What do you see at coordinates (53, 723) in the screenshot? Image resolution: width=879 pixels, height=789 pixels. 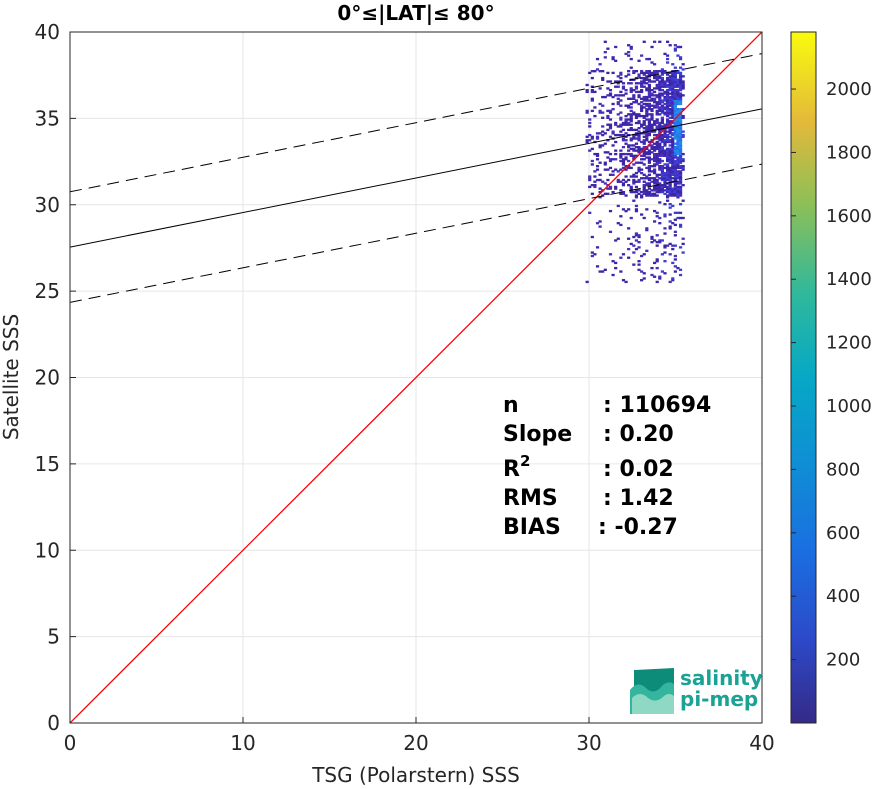 I see `y-tick-label: 0` at bounding box center [53, 723].